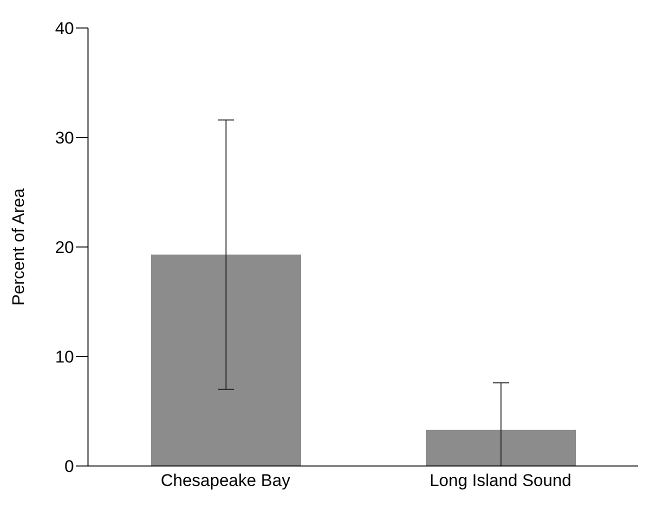 The width and height of the screenshot is (655, 522). I want to click on y-tick-label: 30, so click(64, 138).